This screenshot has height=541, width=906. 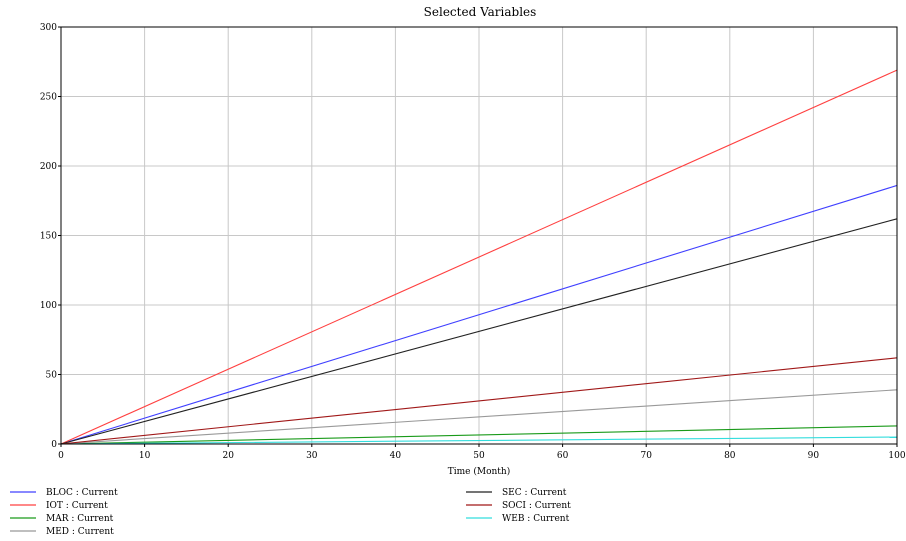 What do you see at coordinates (536, 506) in the screenshot?
I see `legend-label: SOCI : Current` at bounding box center [536, 506].